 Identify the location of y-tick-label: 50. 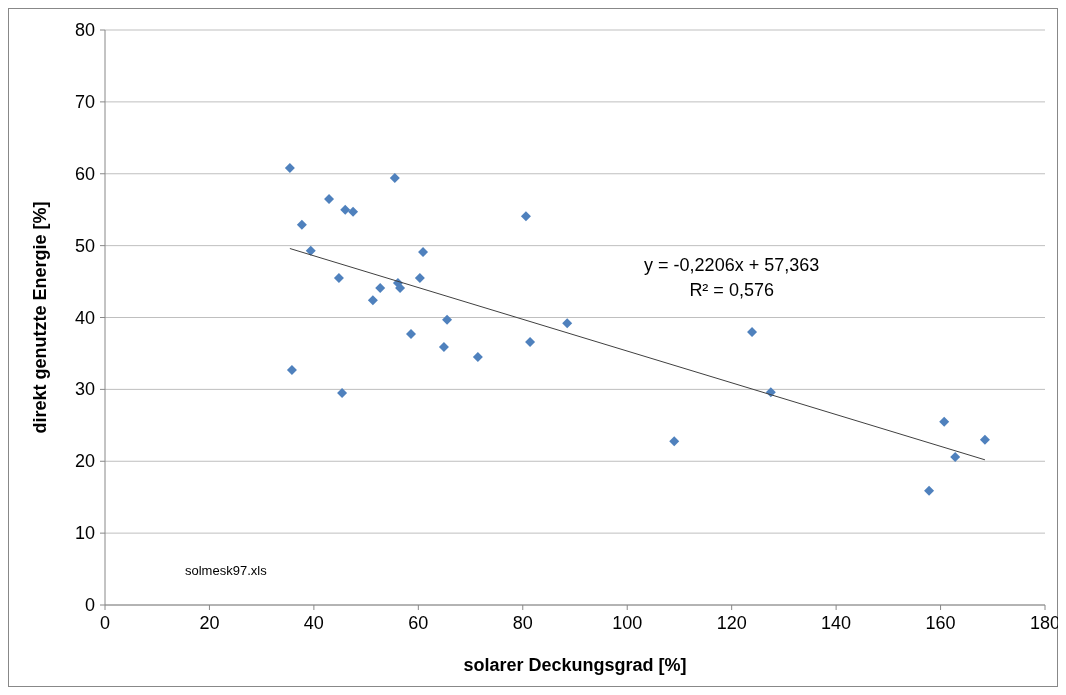
(84, 245).